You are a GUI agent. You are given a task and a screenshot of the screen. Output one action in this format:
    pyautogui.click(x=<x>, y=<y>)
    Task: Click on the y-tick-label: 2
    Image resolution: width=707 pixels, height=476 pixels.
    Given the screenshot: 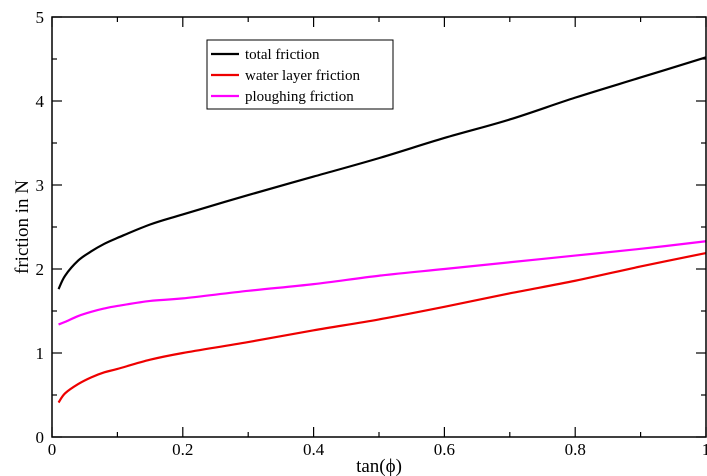 What is the action you would take?
    pyautogui.click(x=40, y=269)
    